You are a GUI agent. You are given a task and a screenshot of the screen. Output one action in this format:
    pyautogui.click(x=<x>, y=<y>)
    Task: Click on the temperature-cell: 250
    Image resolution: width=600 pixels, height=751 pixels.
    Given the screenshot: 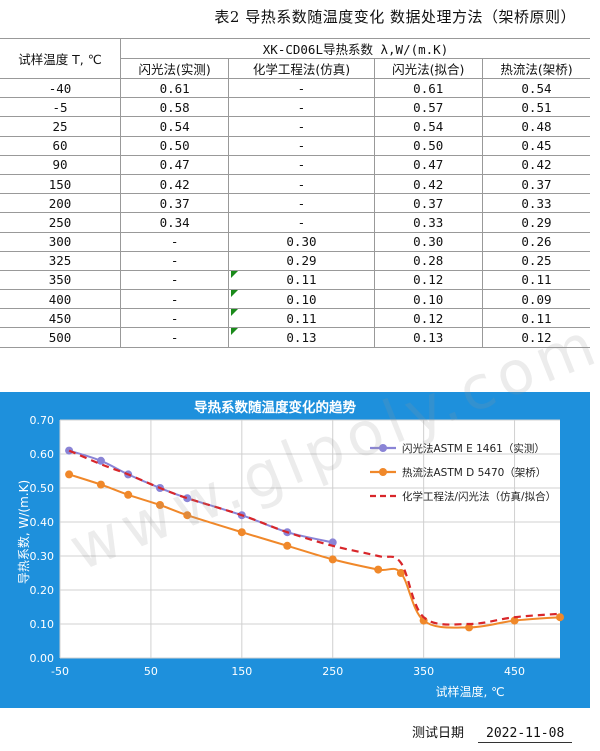 What is the action you would take?
    pyautogui.click(x=60, y=222)
    